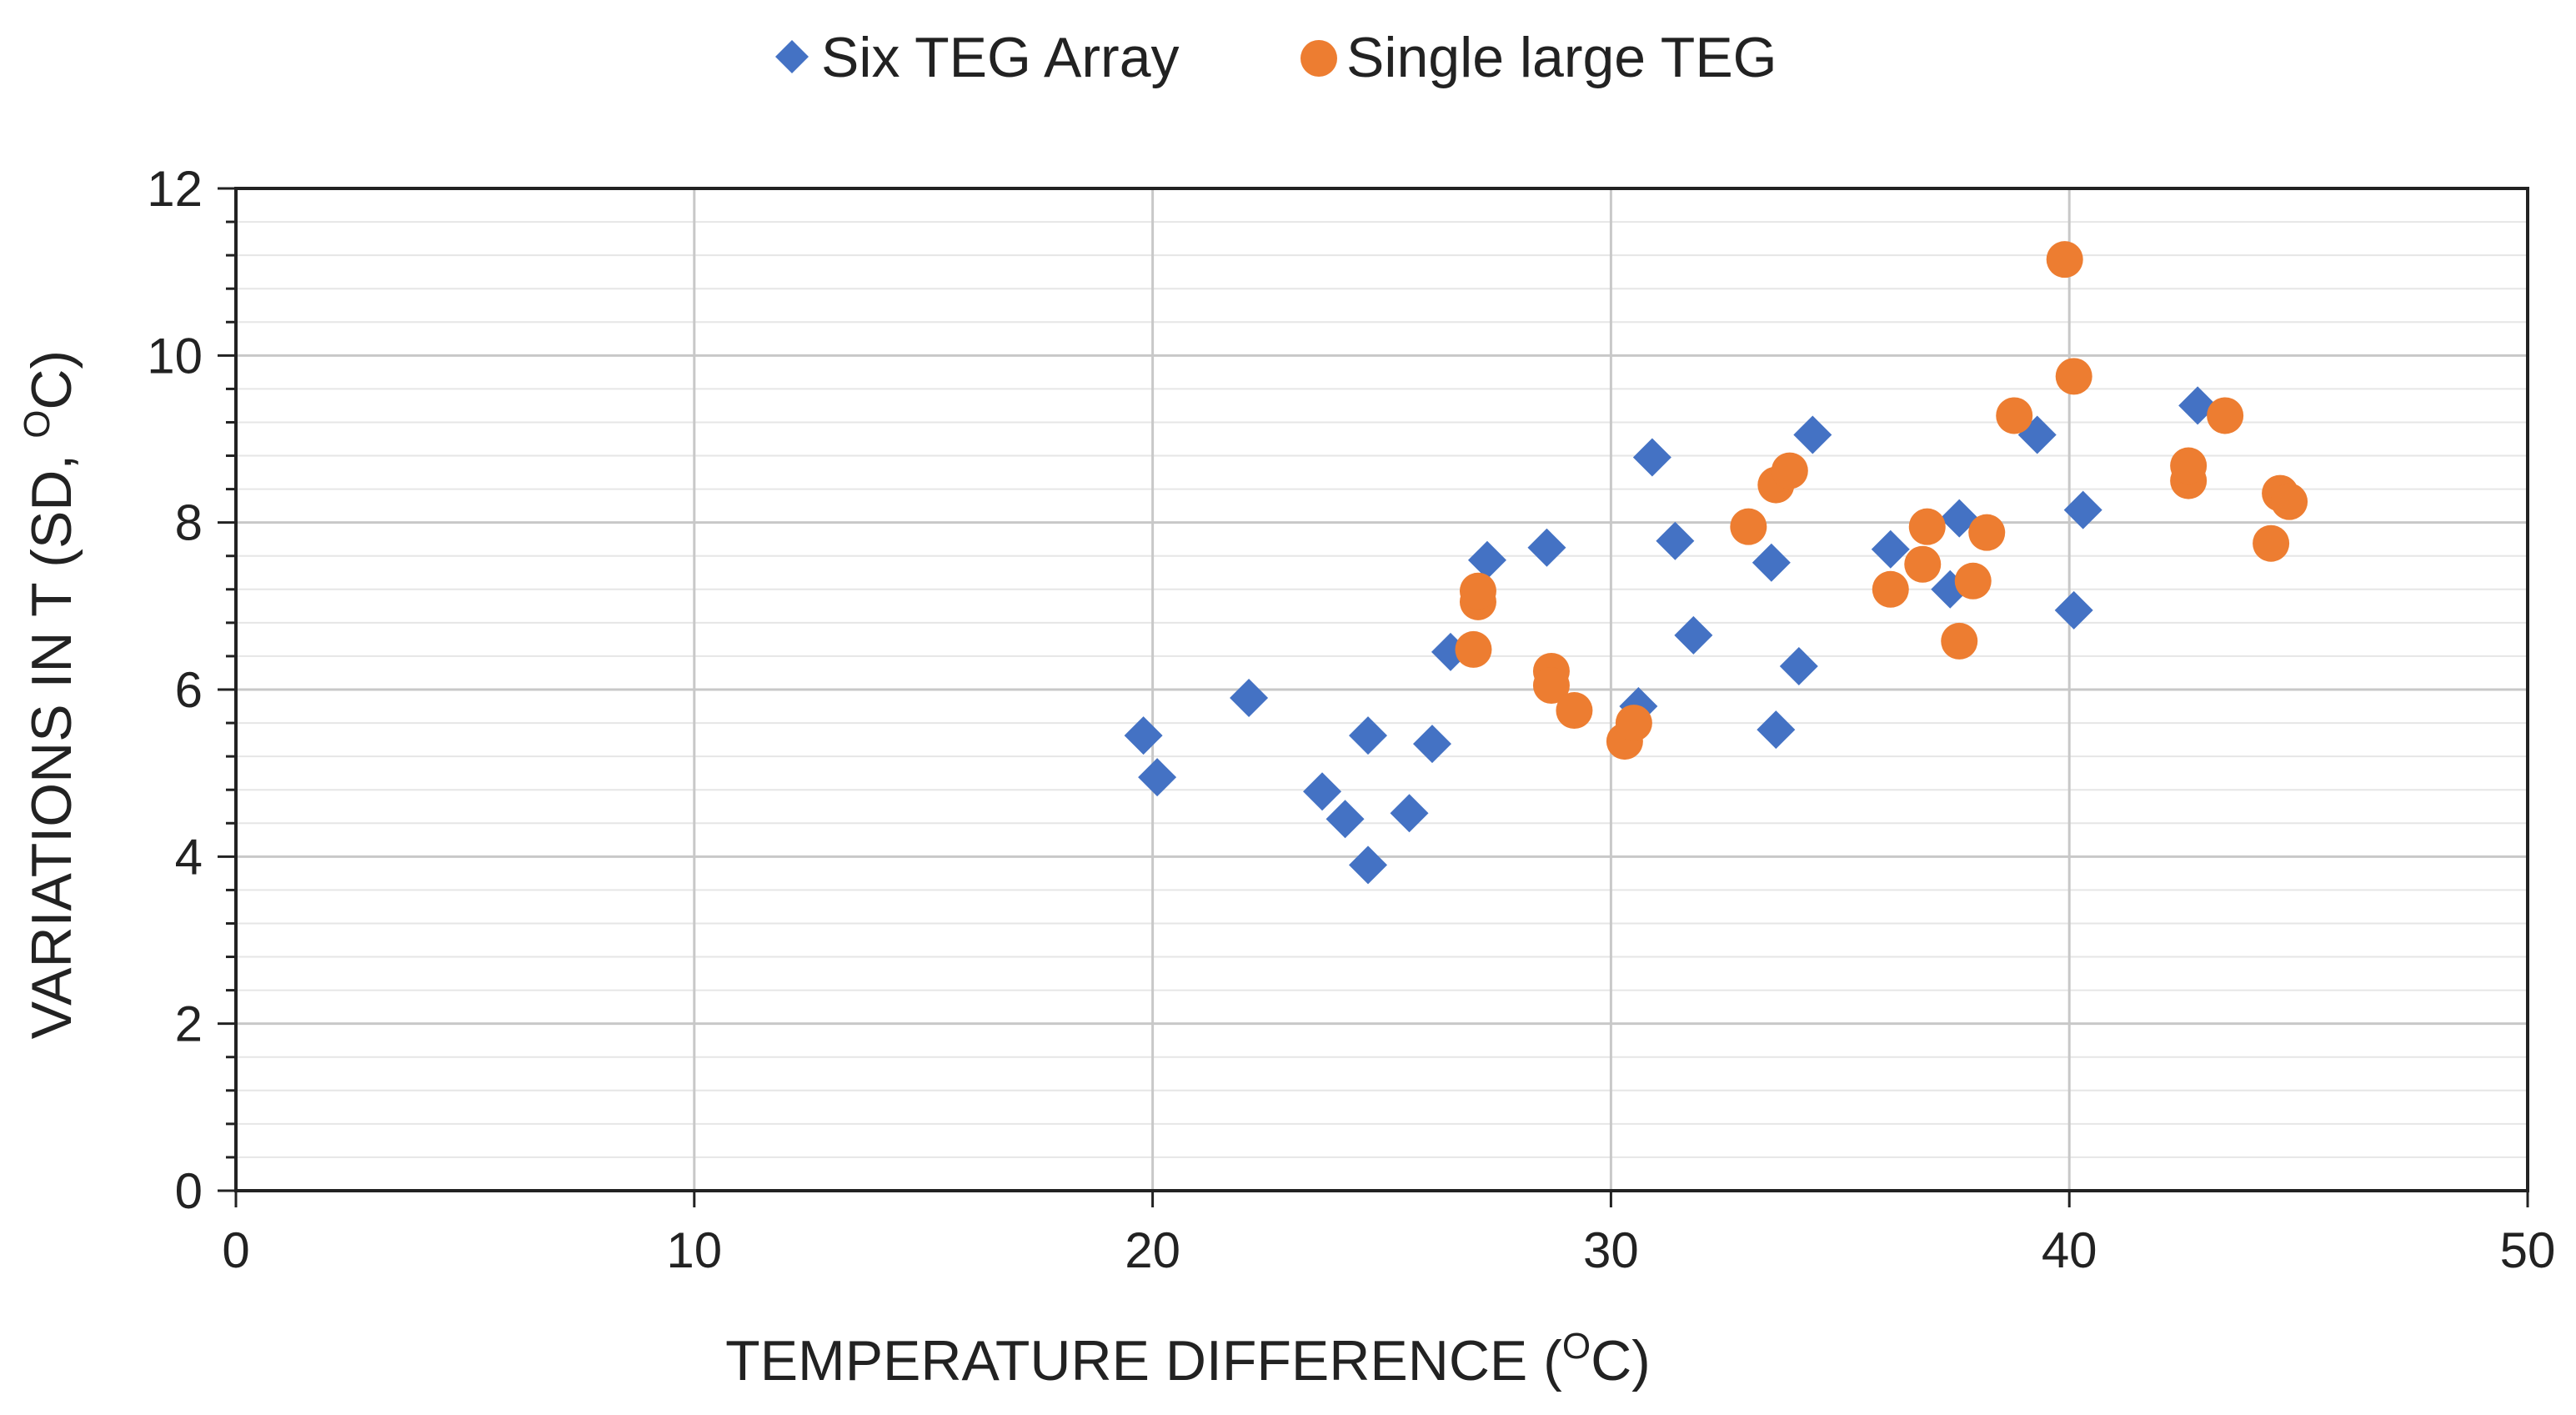 This screenshot has height=1415, width=2576. What do you see at coordinates (189, 523) in the screenshot?
I see `y-tick-label: 8` at bounding box center [189, 523].